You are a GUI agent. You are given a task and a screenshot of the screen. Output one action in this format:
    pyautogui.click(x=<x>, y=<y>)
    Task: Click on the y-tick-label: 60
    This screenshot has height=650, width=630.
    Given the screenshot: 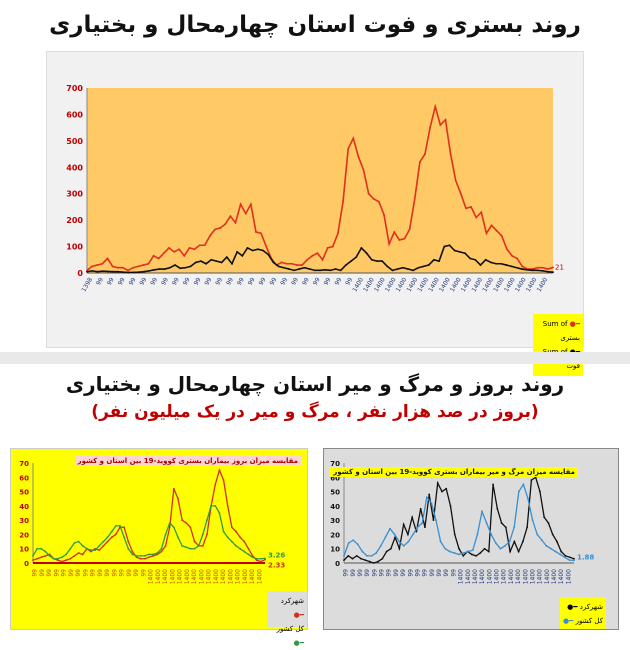 What is the action you would take?
    pyautogui.click(x=24, y=478)
    